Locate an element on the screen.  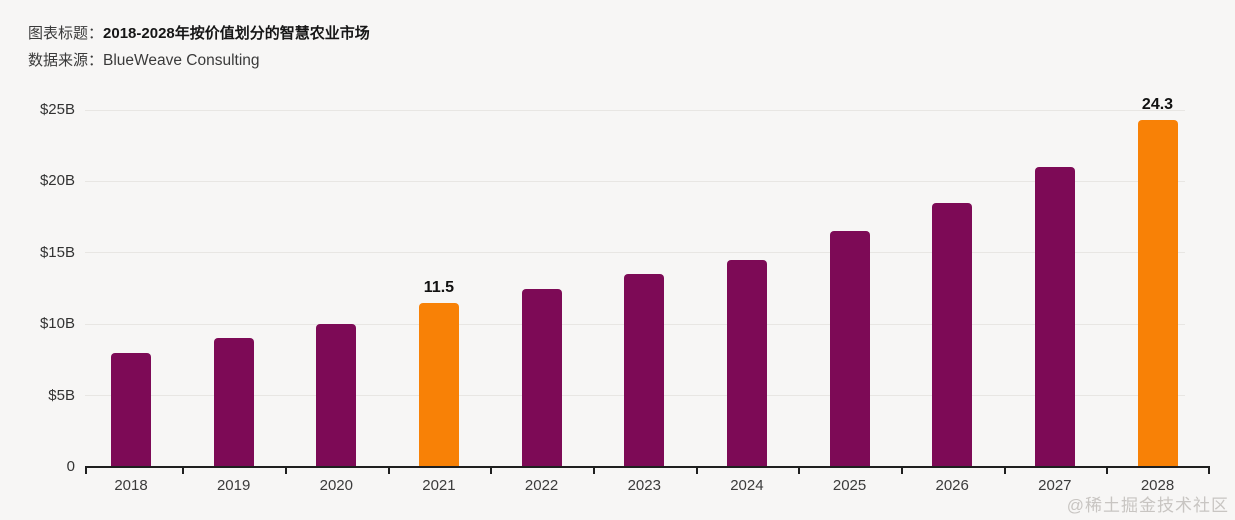
y-axis-label-$15B: $15B is located at coordinates (57, 252).